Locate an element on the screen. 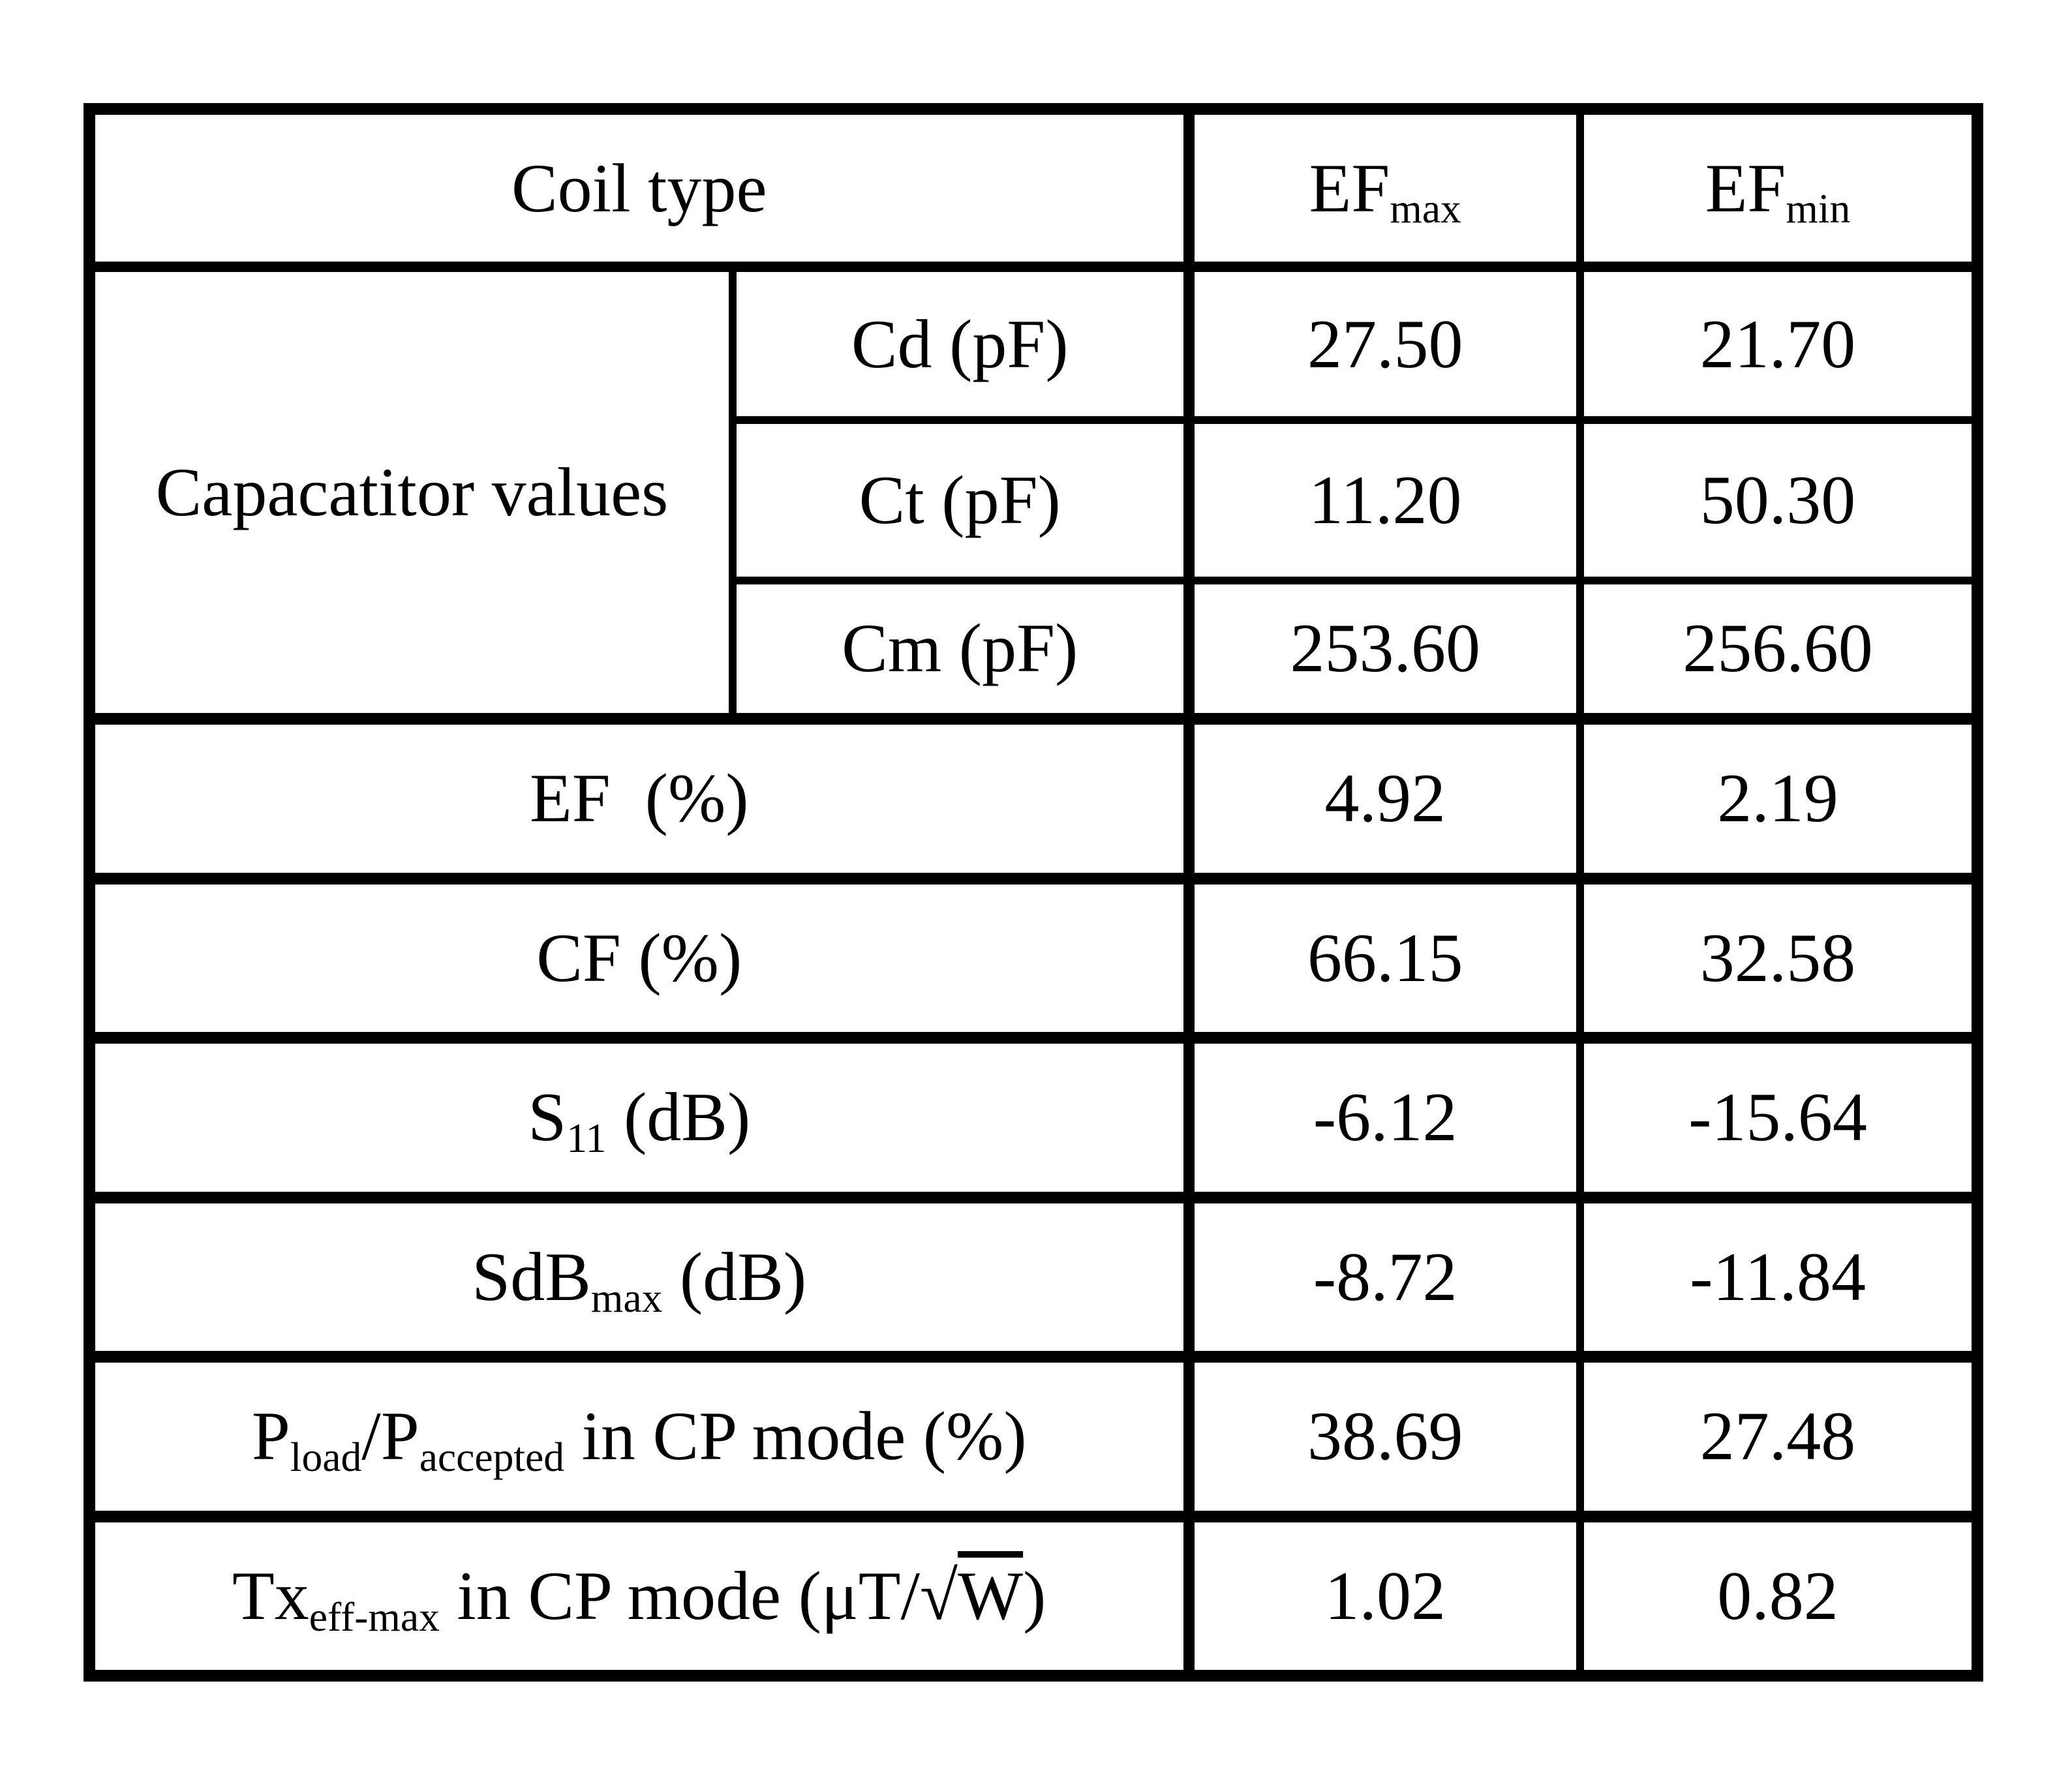 Image resolution: width=2072 pixels, height=1769 pixels. table-row-sdb-max: SdBmax (dB) -8.72 -11.84 is located at coordinates (1033, 1276).